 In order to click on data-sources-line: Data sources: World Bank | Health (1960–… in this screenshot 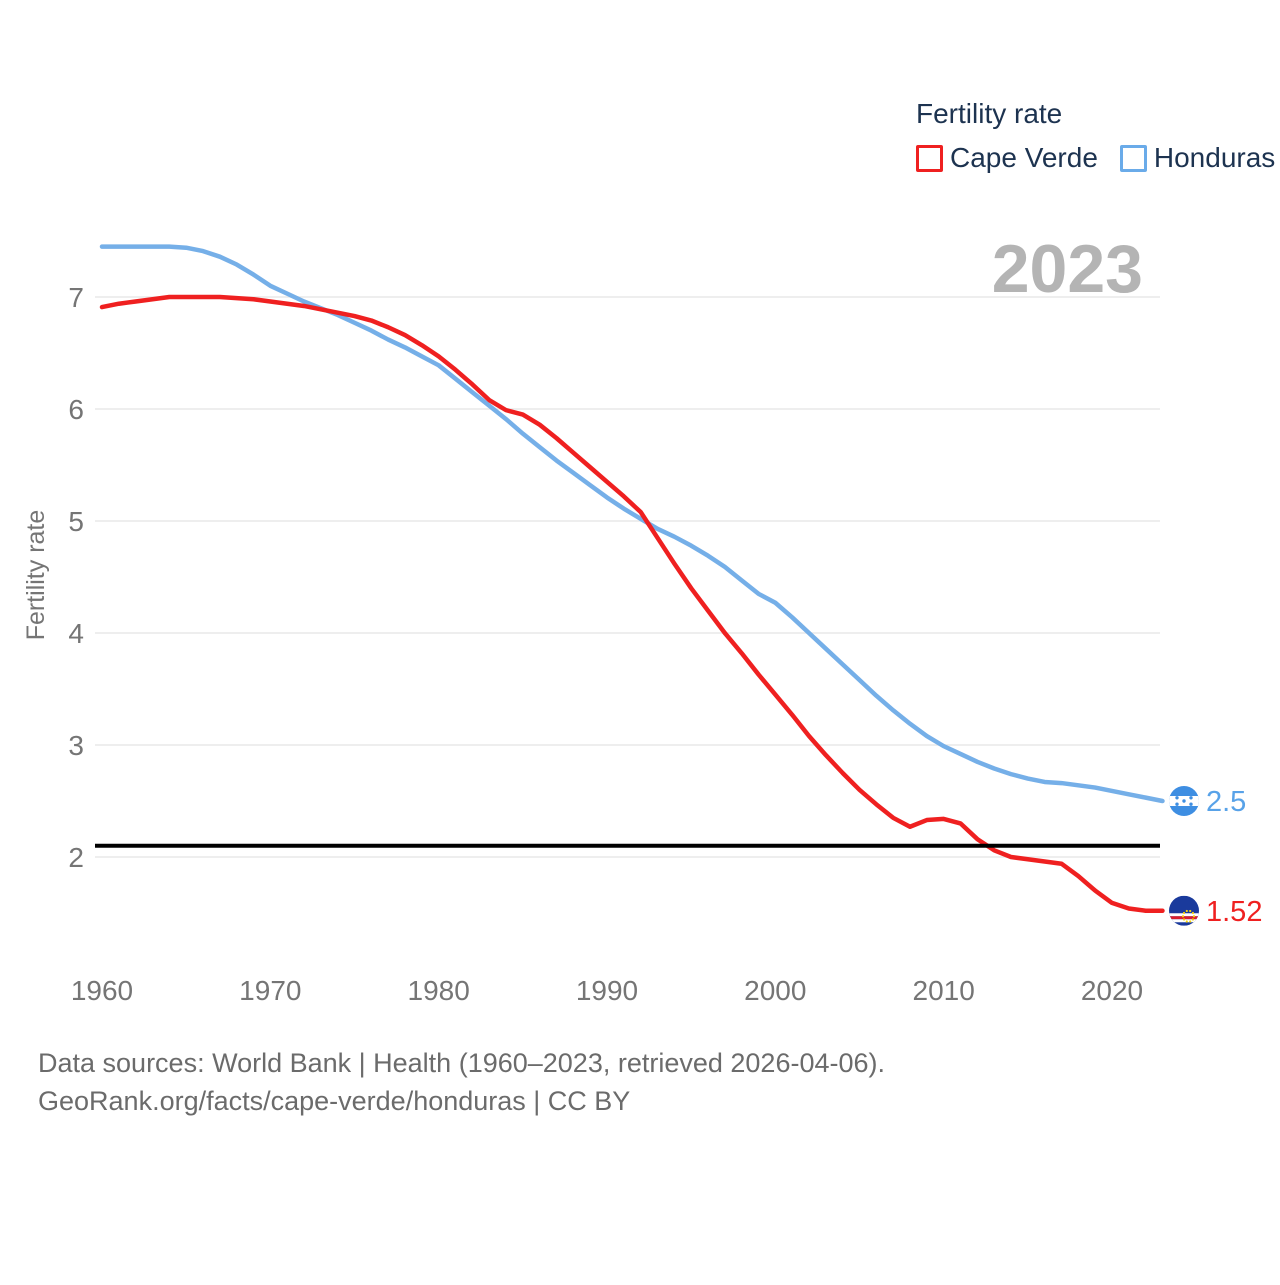, I will do `click(461, 1063)`.